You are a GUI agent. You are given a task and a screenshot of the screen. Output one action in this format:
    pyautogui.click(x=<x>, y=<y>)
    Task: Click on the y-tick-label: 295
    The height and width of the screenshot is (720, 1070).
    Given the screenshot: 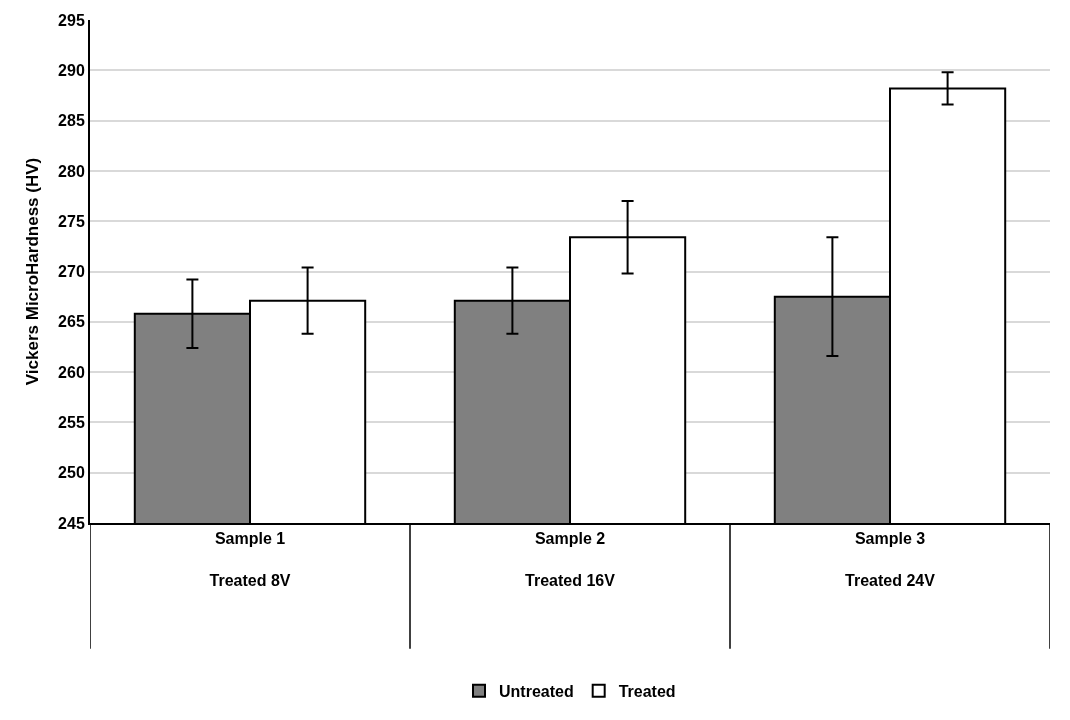 What is the action you would take?
    pyautogui.click(x=71, y=20)
    